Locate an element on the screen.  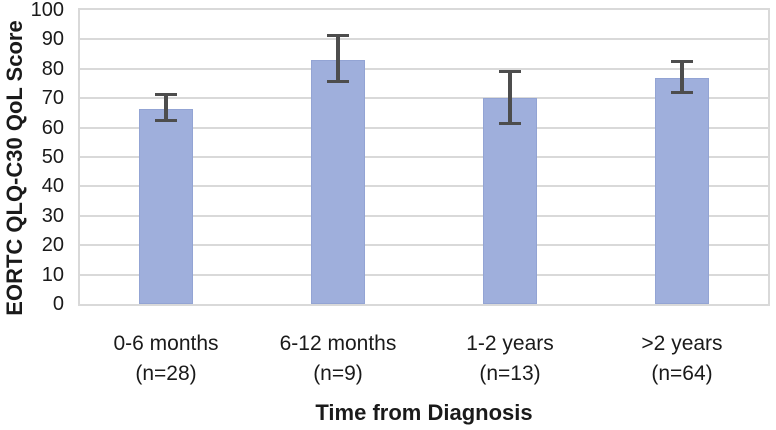
y-tick-label: 90 is located at coordinates (52, 39).